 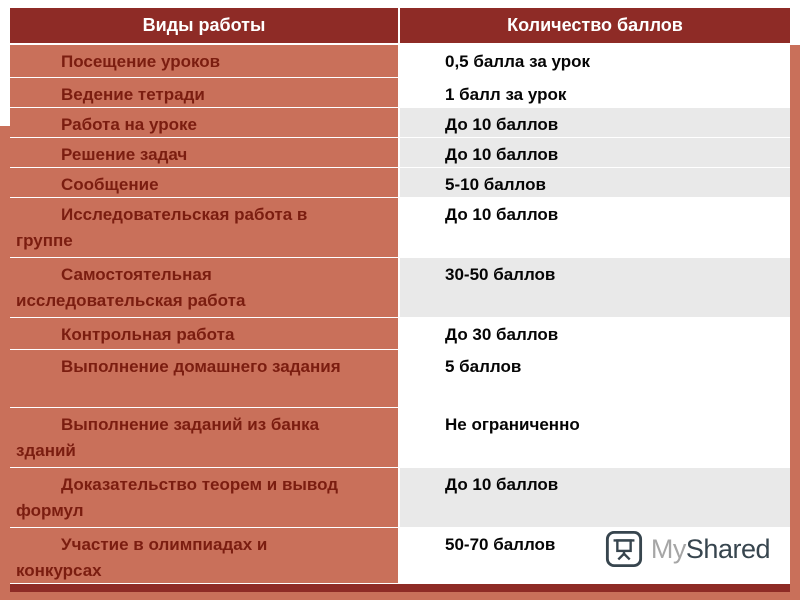 What do you see at coordinates (205, 498) in the screenshot?
I see `work-cell: Доказательство теорем и вывод формул` at bounding box center [205, 498].